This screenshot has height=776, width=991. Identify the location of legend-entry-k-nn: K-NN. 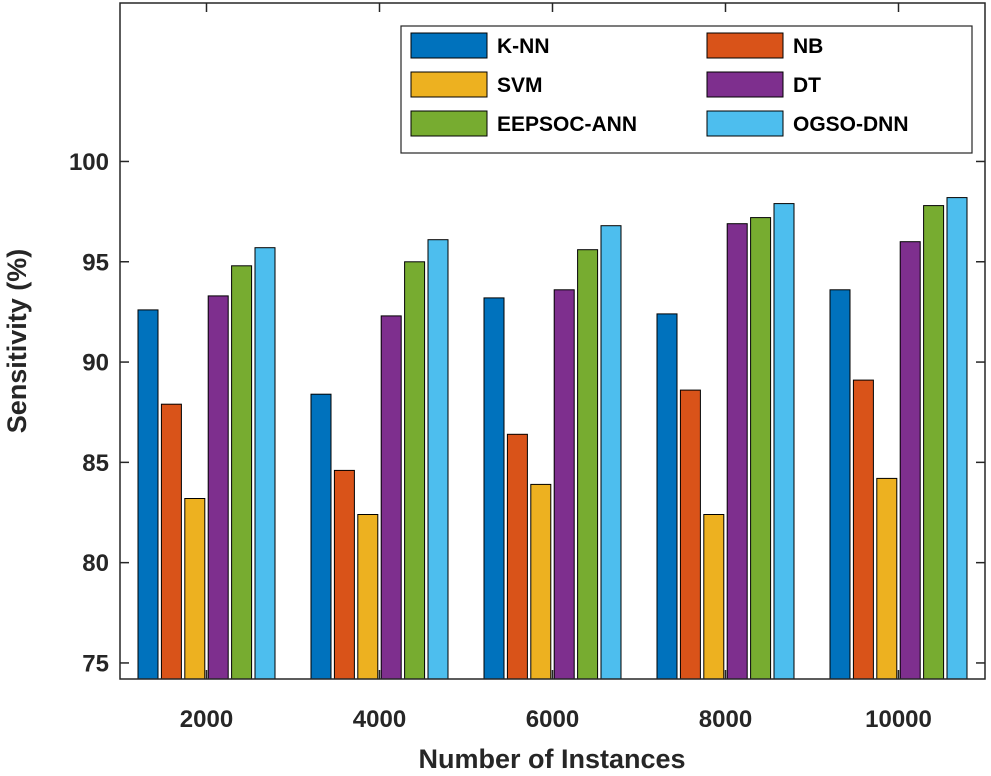
(480, 45).